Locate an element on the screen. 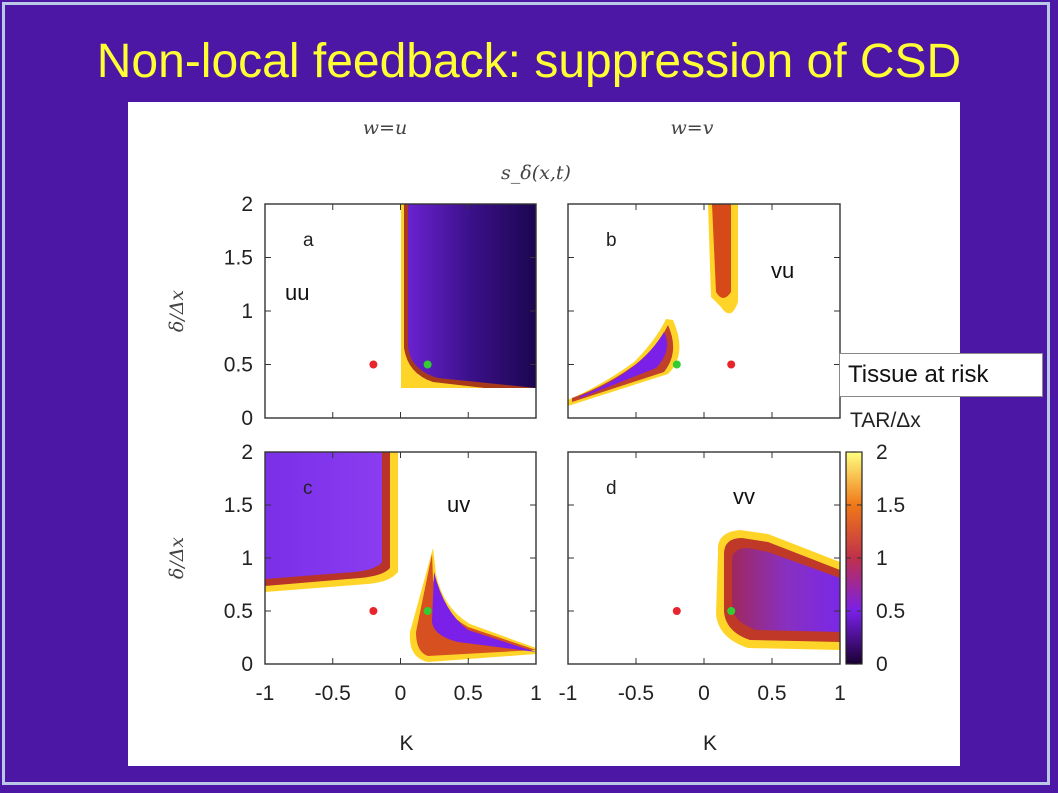 This screenshot has height=793, width=1058. slide-title: Non-local feedback: suppression of CSD is located at coordinates (529, 61).